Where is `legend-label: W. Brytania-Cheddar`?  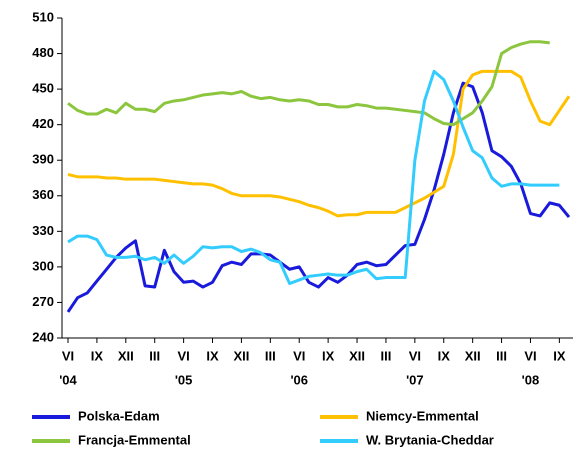
legend-label: W. Brytania-Cheddar is located at coordinates (430, 439).